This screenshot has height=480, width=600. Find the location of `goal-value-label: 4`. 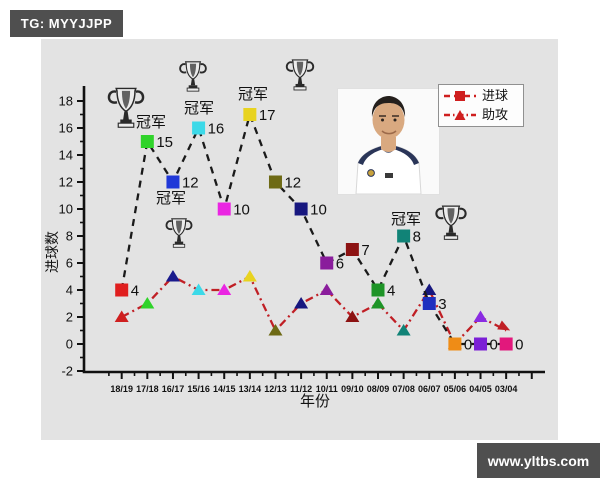

goal-value-label: 4 is located at coordinates (135, 291).